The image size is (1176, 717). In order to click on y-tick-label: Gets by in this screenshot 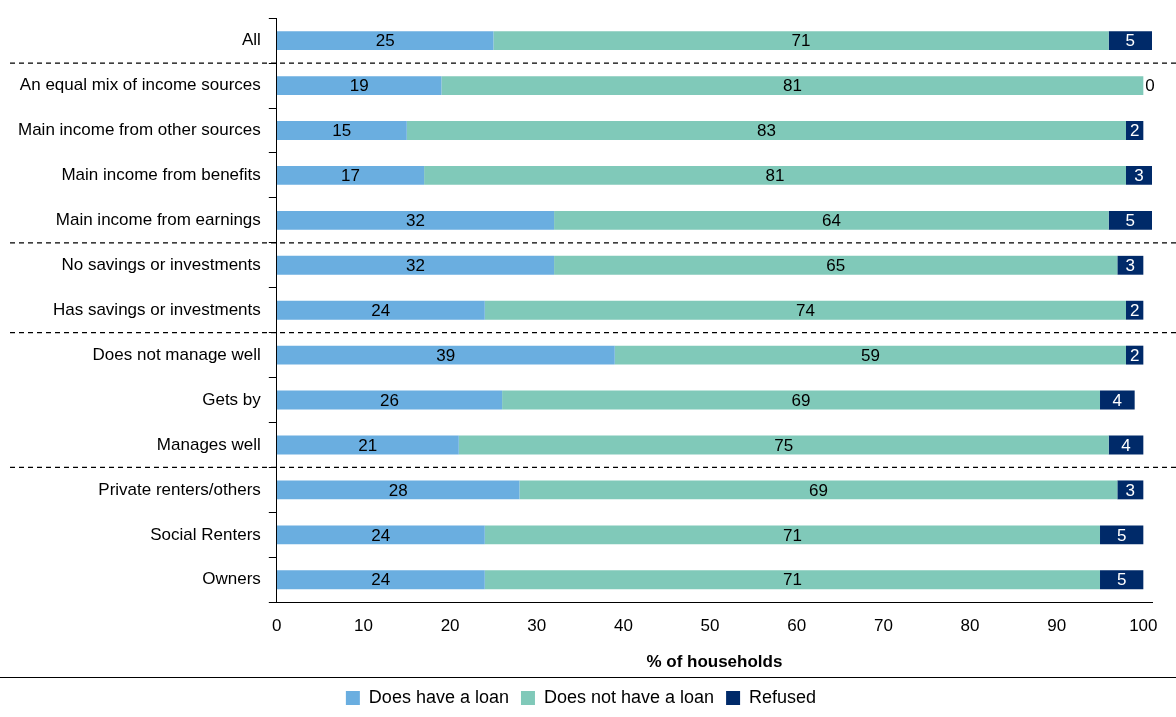, I will do `click(232, 399)`.